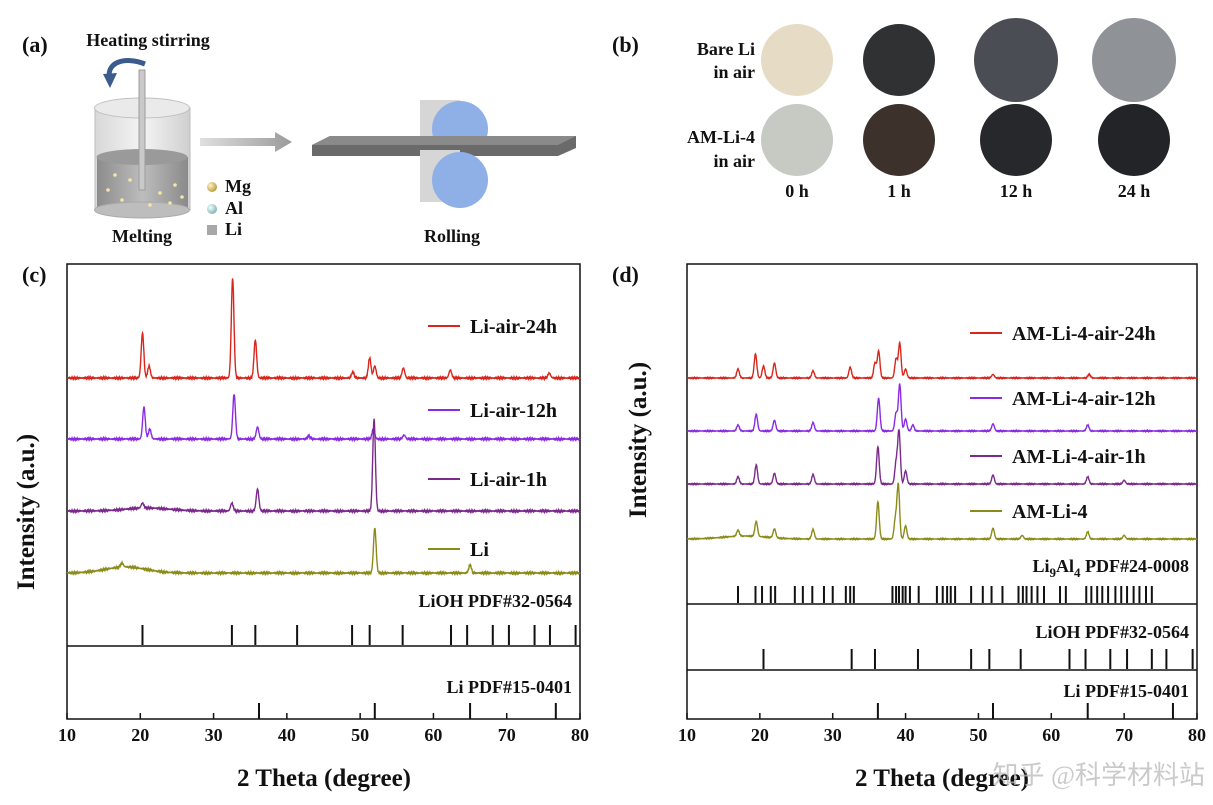 The width and height of the screenshot is (1213, 805). What do you see at coordinates (899, 140) in the screenshot?
I see `sample-photo-r2-c2` at bounding box center [899, 140].